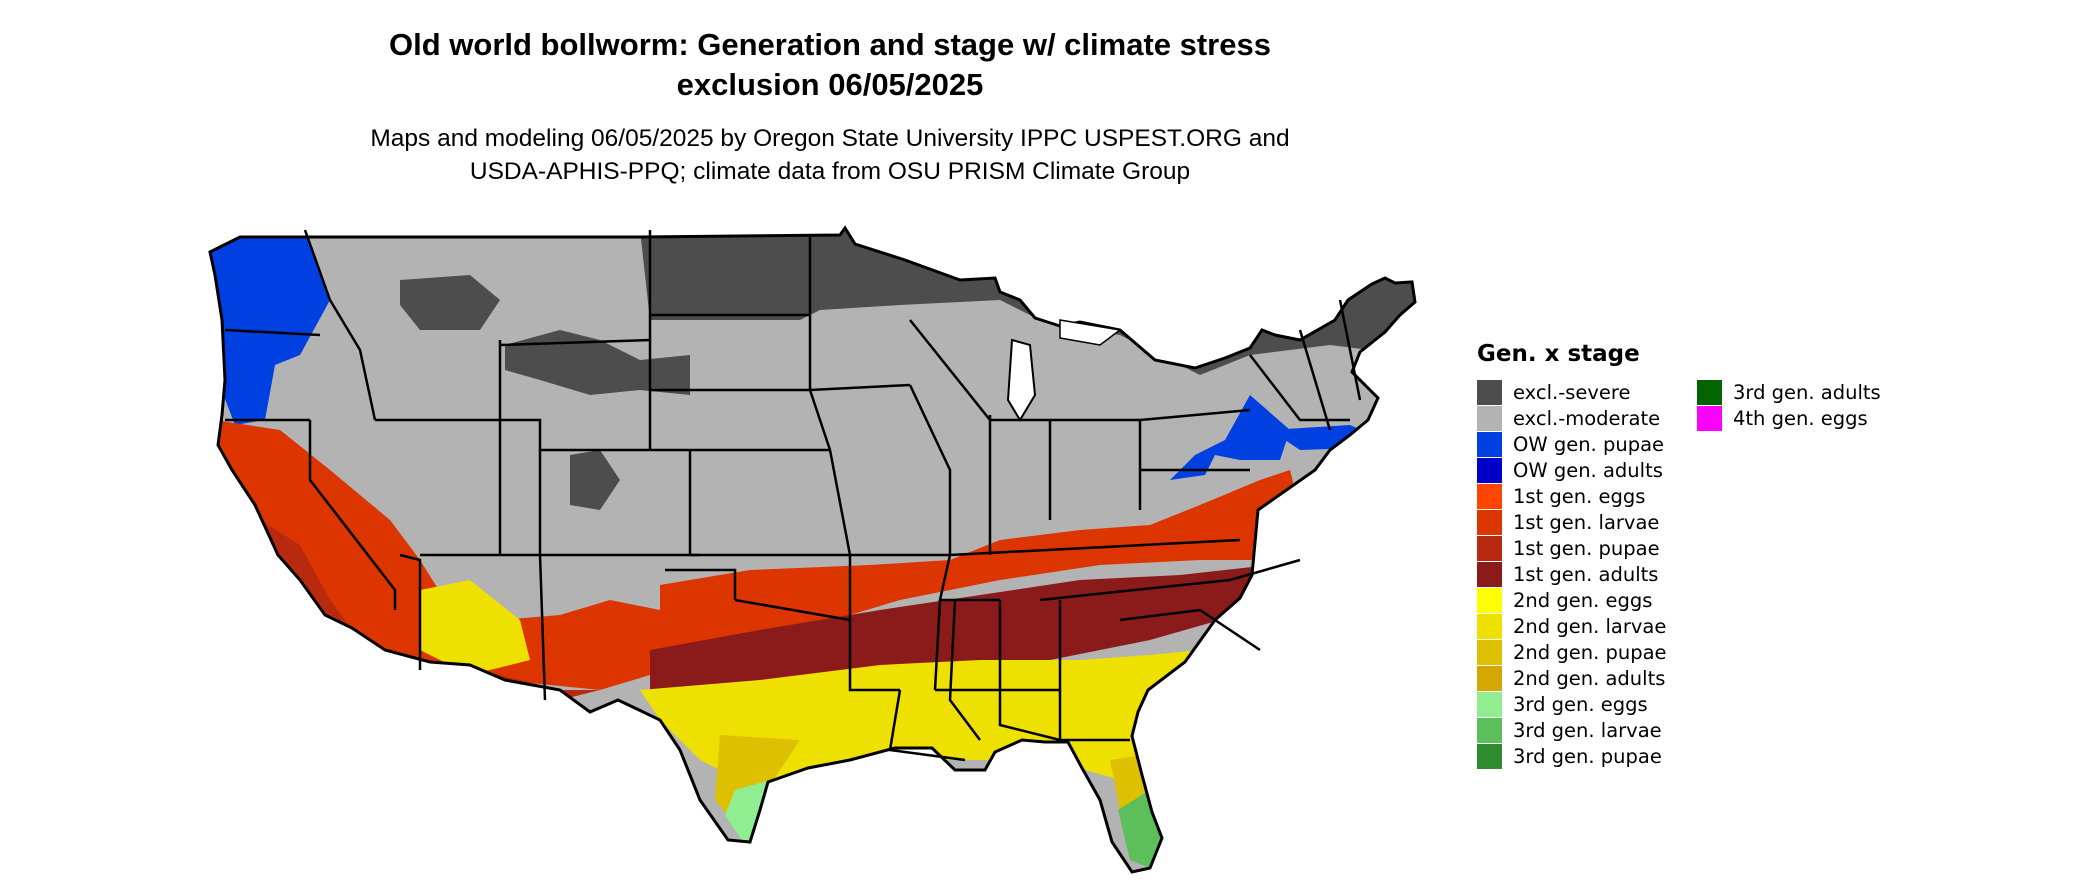 The image size is (2100, 892). Describe the element at coordinates (1588, 470) in the screenshot. I see `legend-label: OW gen. adults` at that location.